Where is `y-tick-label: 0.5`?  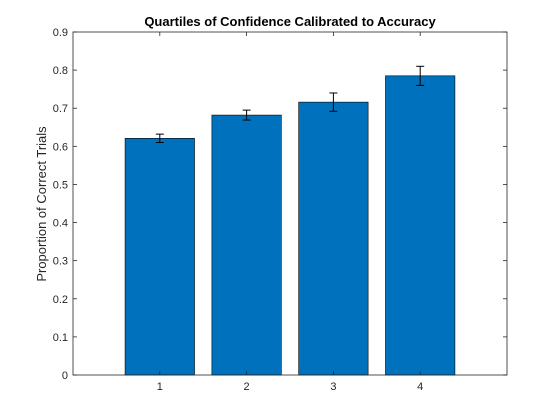 y-tick-label: 0.5 is located at coordinates (60, 185).